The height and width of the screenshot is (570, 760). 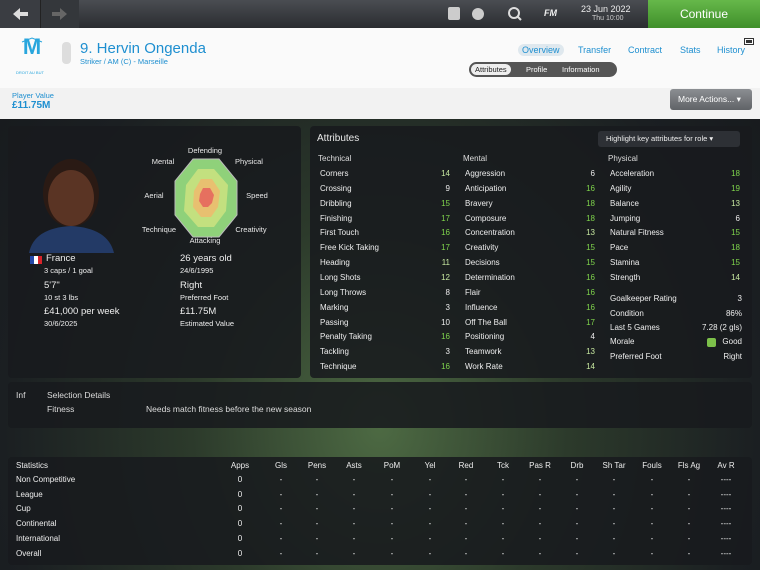 What do you see at coordinates (204, 297) in the screenshot?
I see `profile-info: Preferred Foot` at bounding box center [204, 297].